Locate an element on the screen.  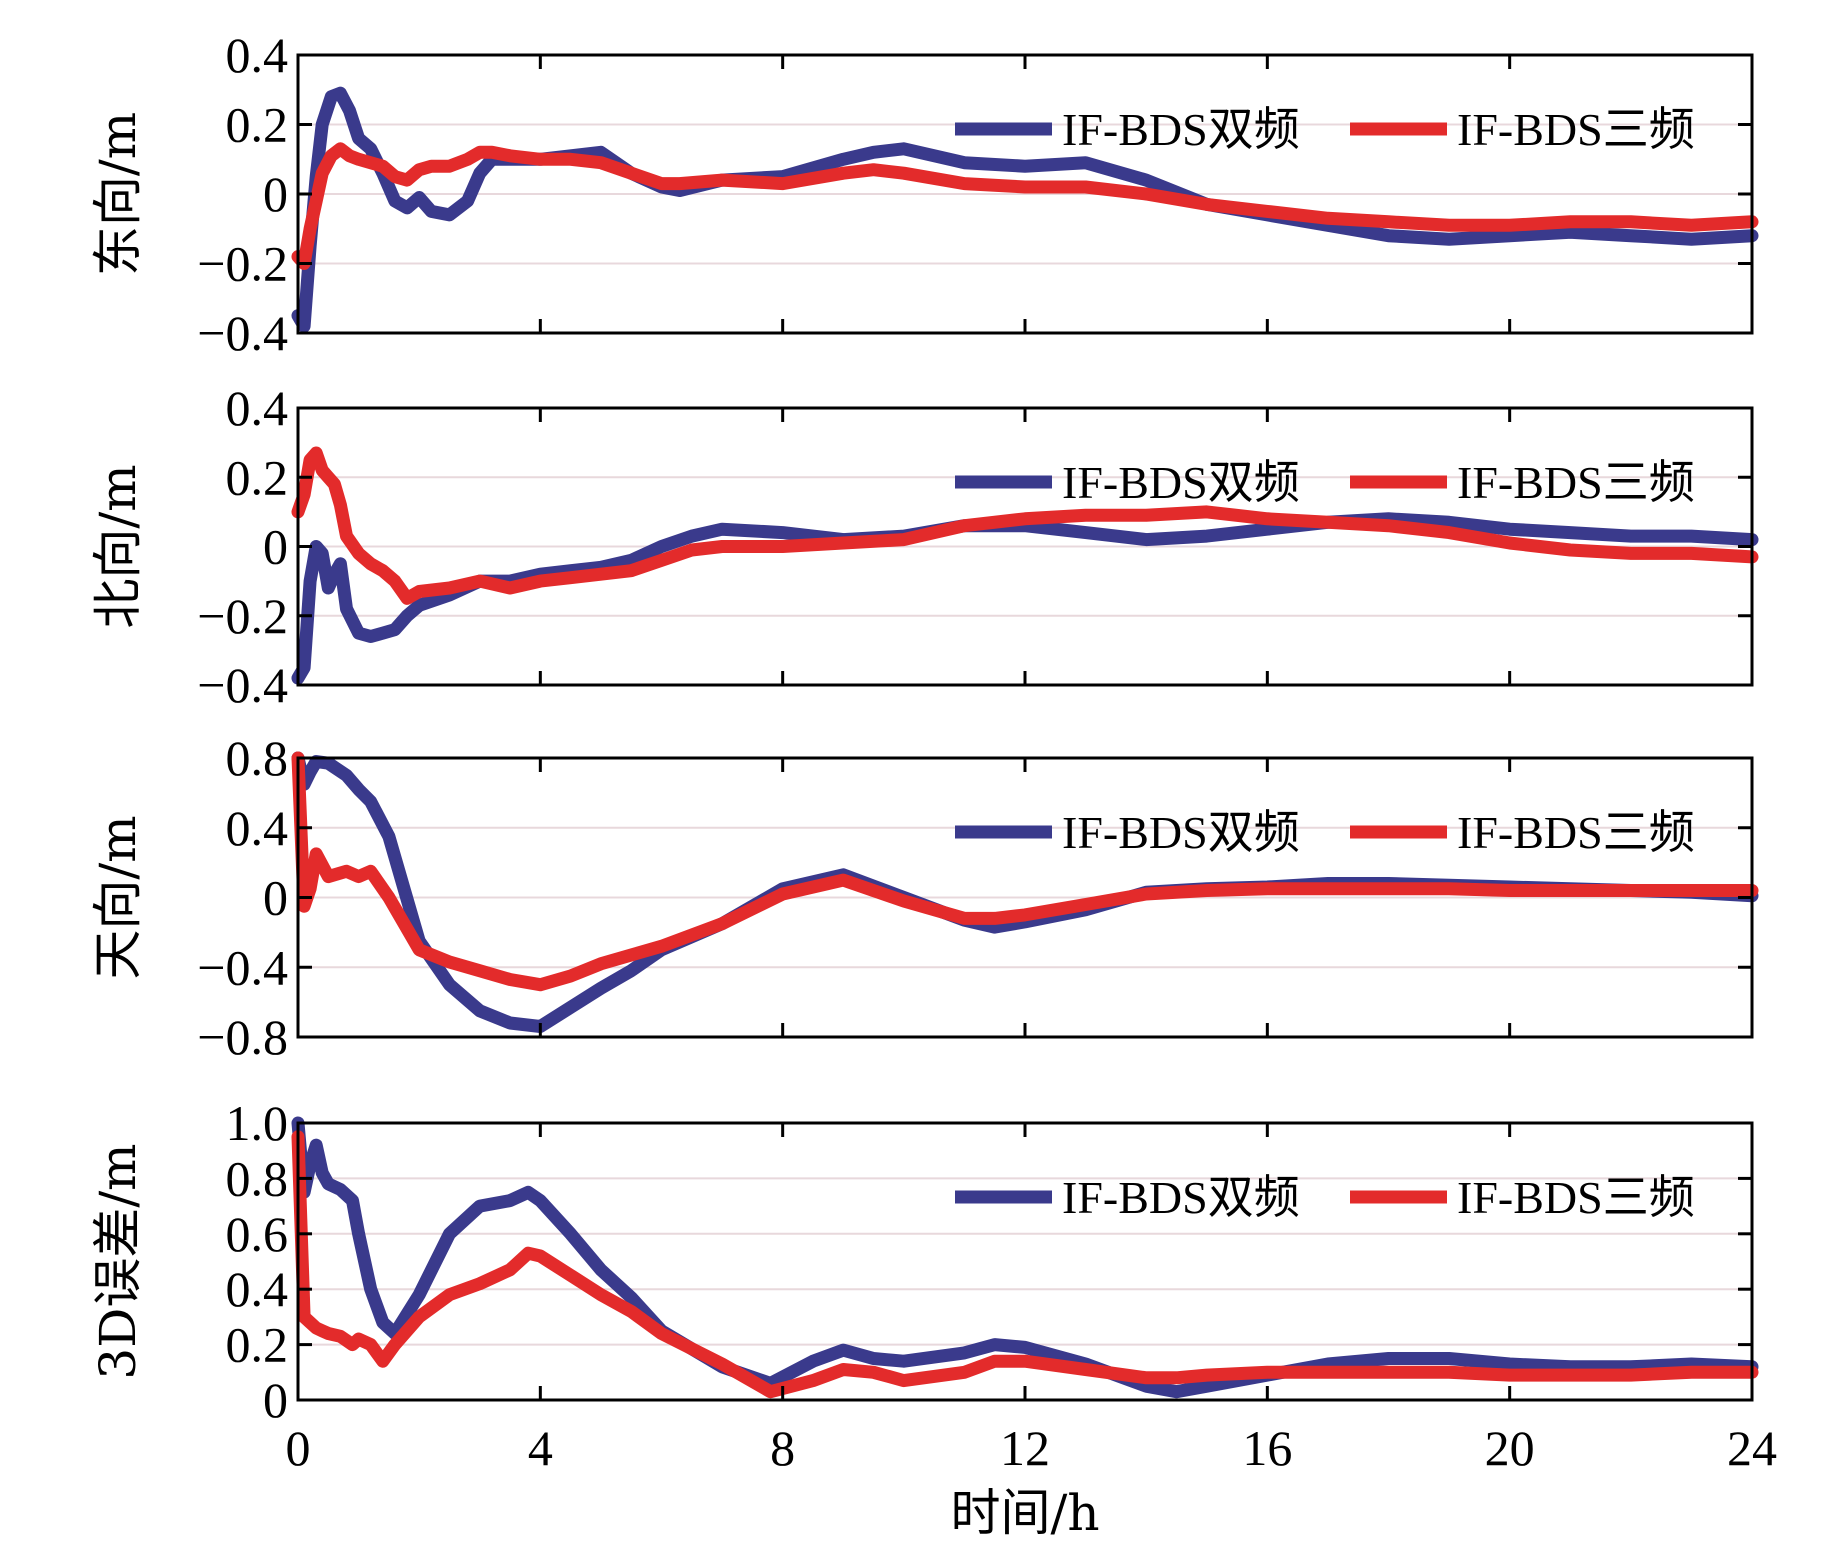
x-tick-label: 16 is located at coordinates (1267, 1448).